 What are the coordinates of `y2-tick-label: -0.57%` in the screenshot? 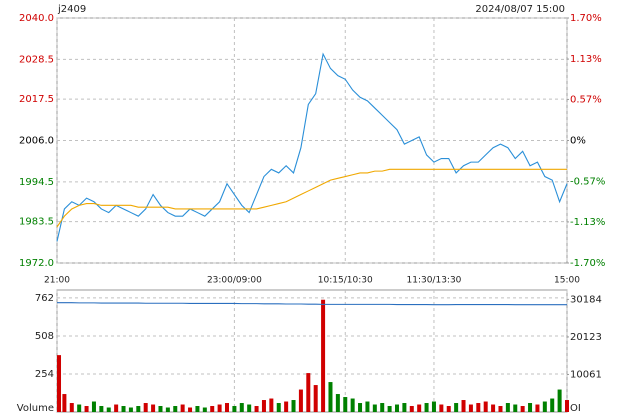 It's located at (587, 182).